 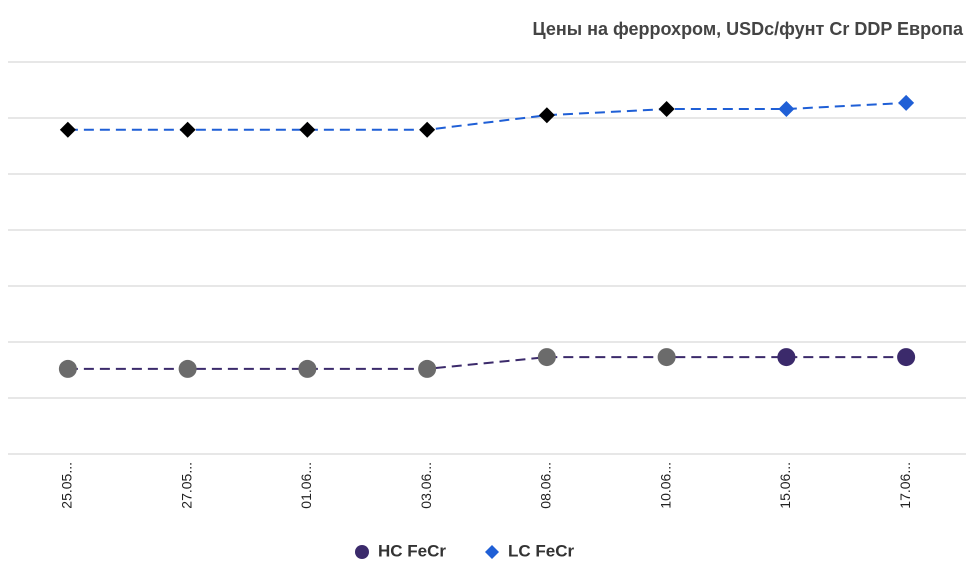 I want to click on legend-label: HC FeCr, so click(x=412, y=550).